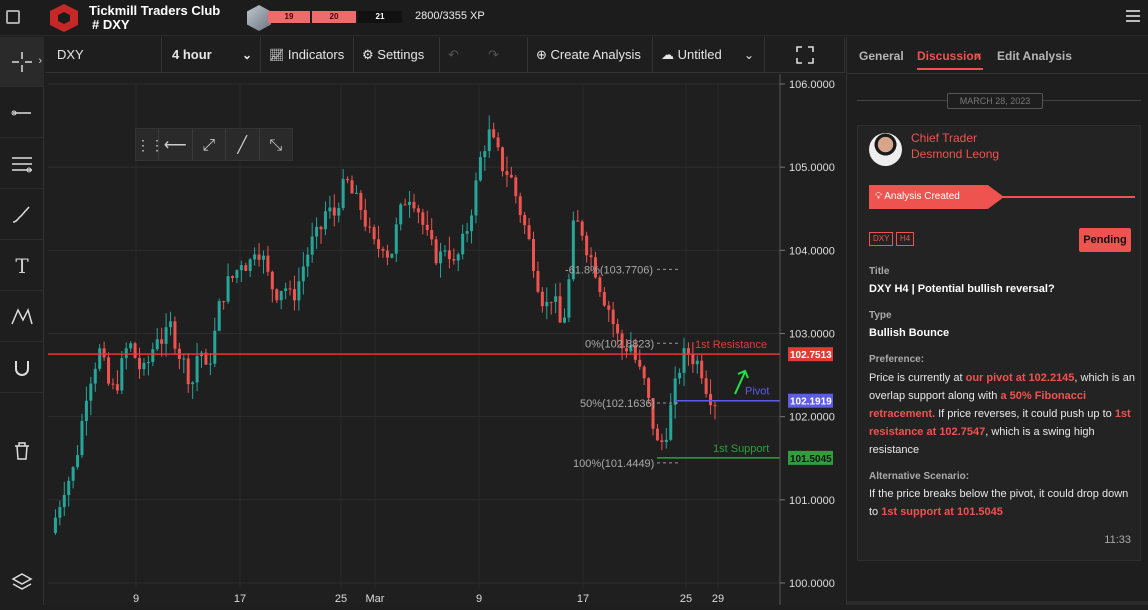 This screenshot has height=610, width=1148. What do you see at coordinates (718, 599) in the screenshot?
I see `time-tick-label: 29` at bounding box center [718, 599].